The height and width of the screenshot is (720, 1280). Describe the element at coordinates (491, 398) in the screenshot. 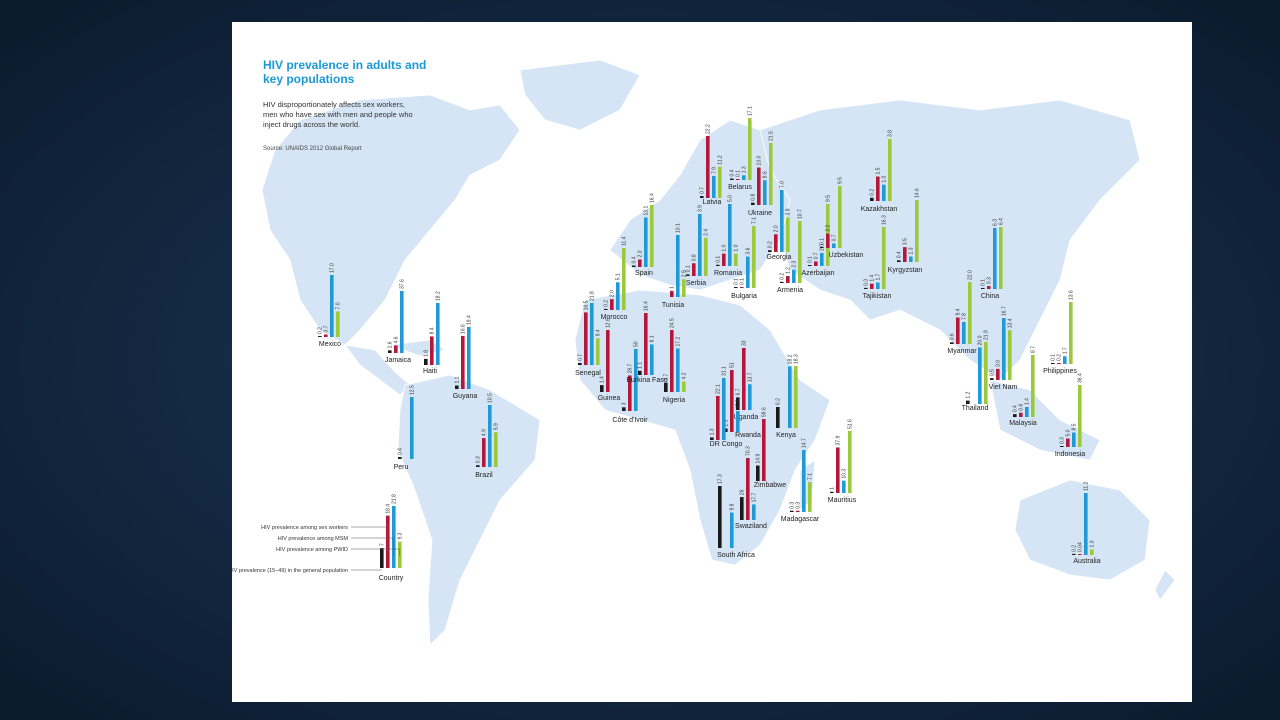

I see `value-label: 10.5` at that location.